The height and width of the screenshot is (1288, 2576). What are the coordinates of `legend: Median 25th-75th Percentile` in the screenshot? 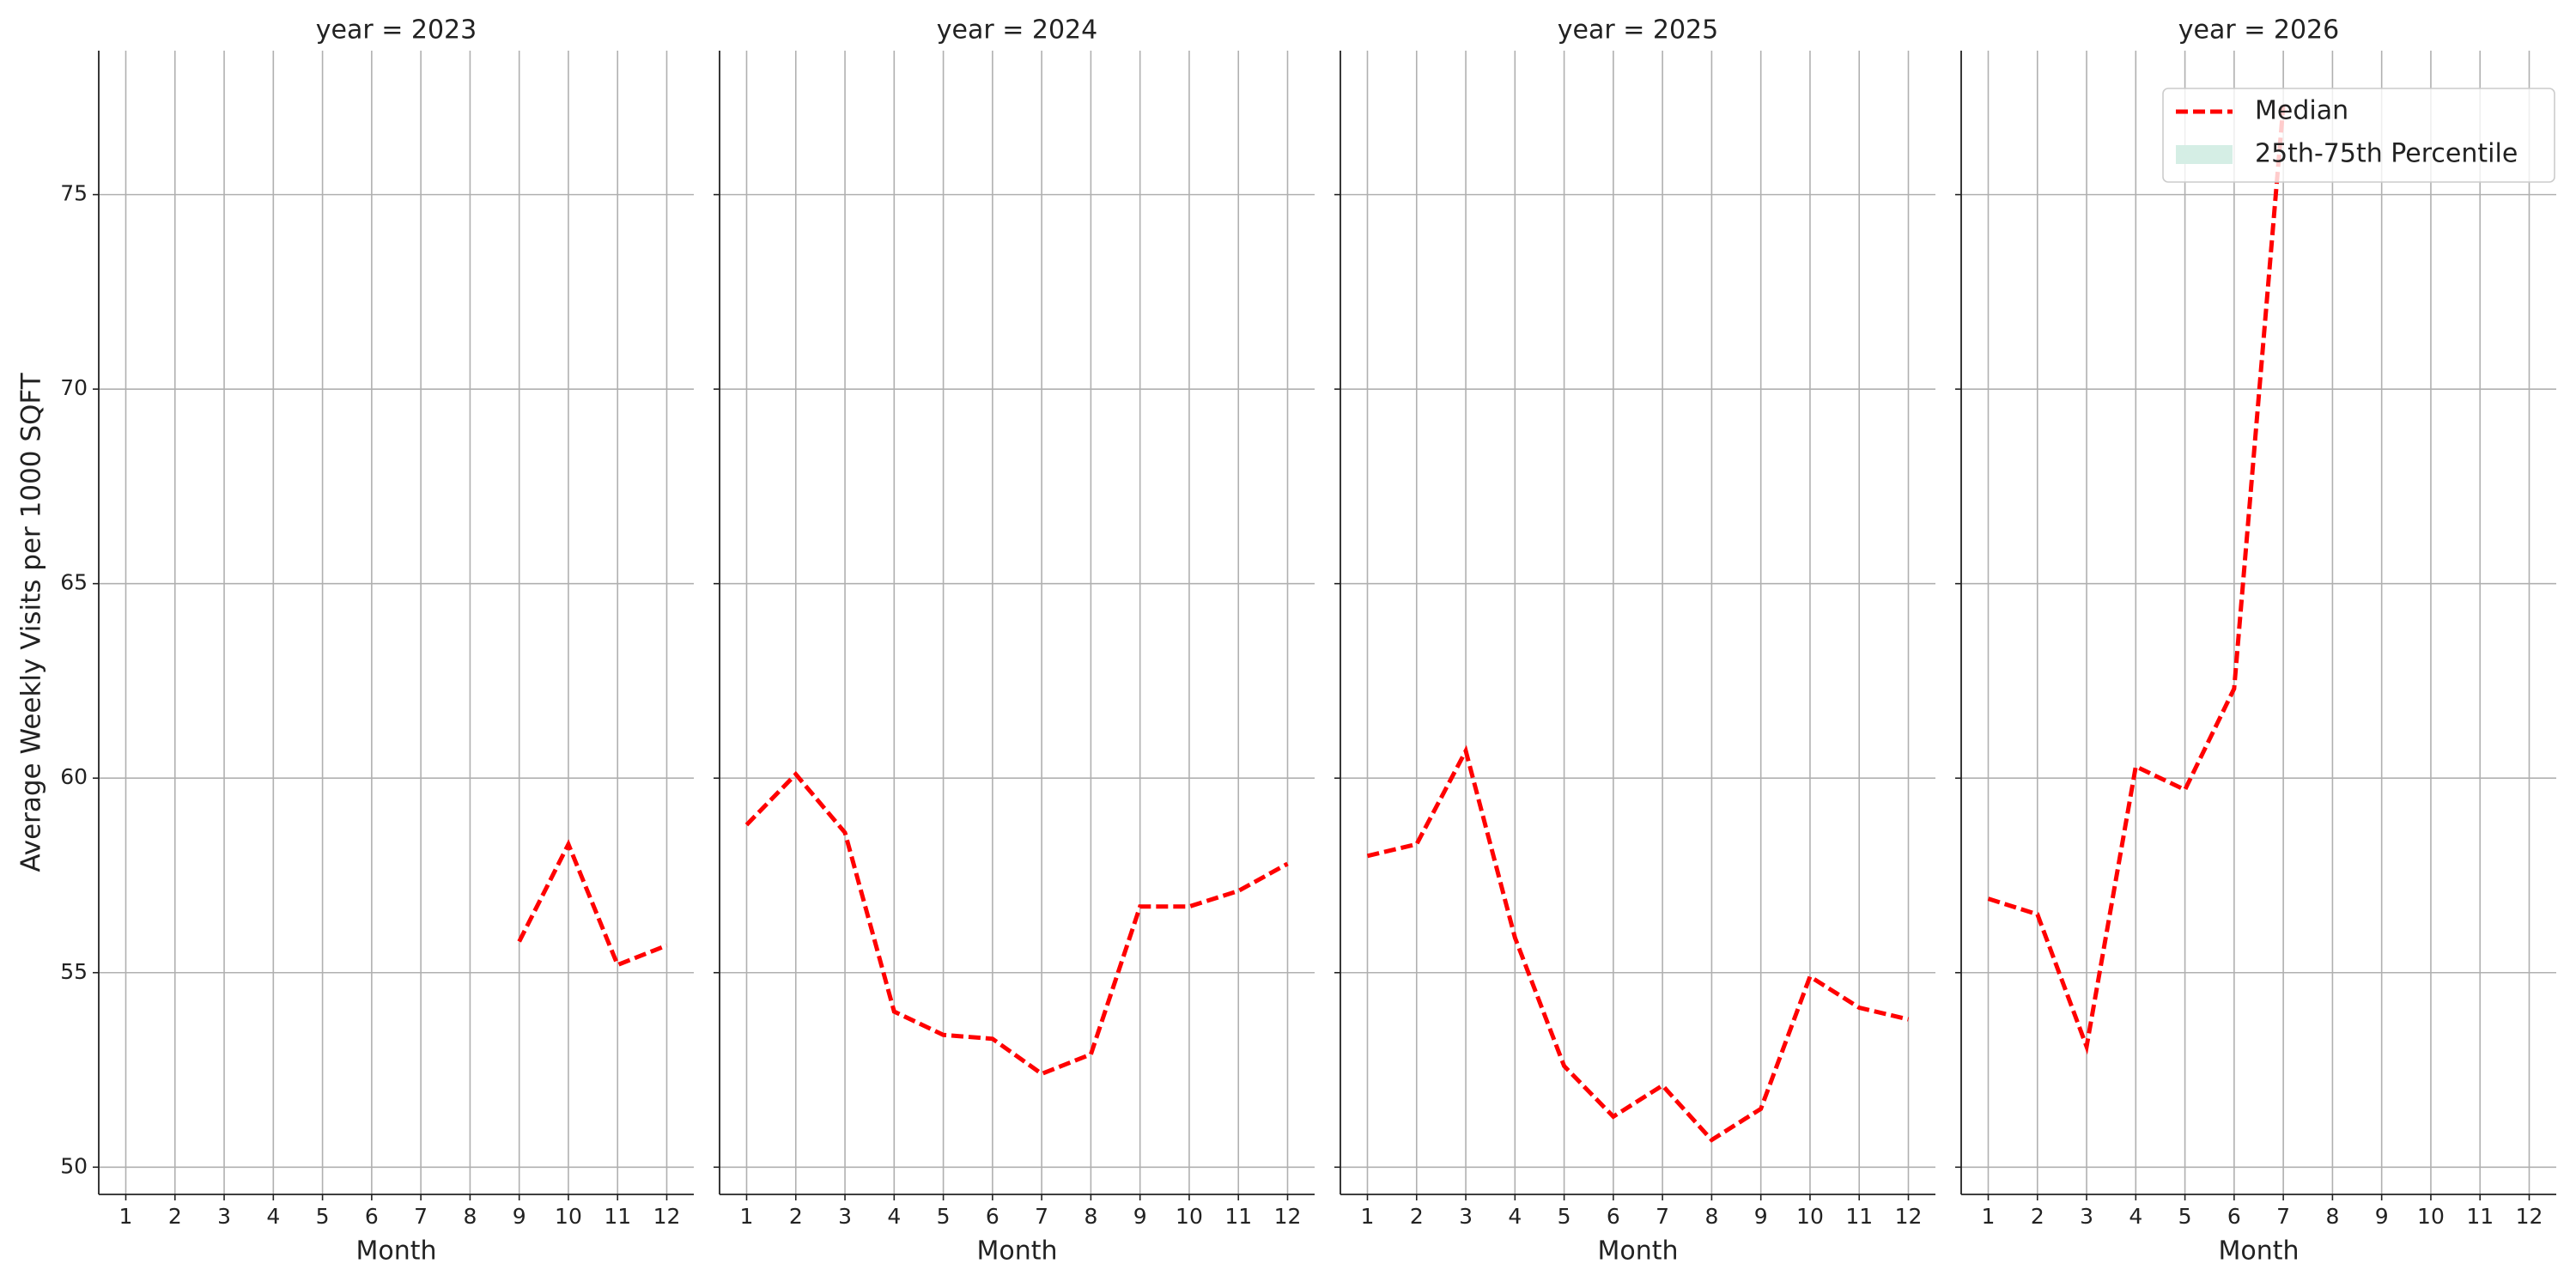 It's located at (2358, 135).